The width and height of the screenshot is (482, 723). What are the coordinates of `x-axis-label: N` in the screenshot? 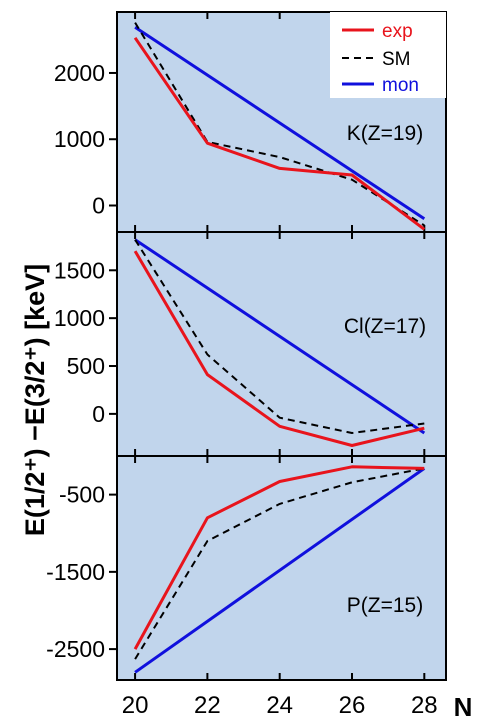 It's located at (463, 707).